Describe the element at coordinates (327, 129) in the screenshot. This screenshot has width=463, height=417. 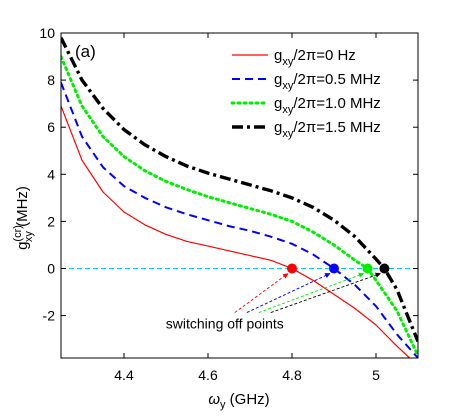
I see `legend-label-4: gxy/2π=1.5 MHz` at that location.